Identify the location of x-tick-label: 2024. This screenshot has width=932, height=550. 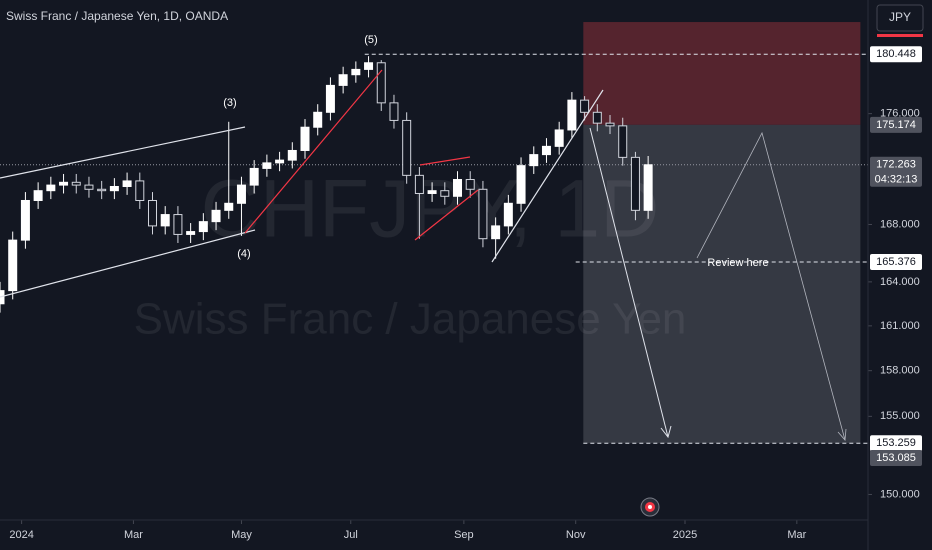
(21, 535).